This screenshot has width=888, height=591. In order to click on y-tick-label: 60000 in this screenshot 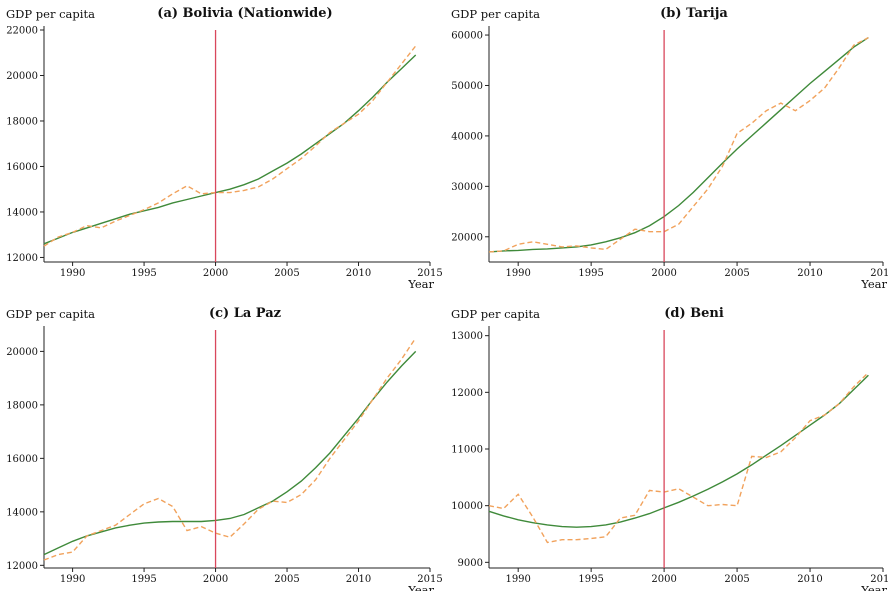, I will do `click(467, 36)`.